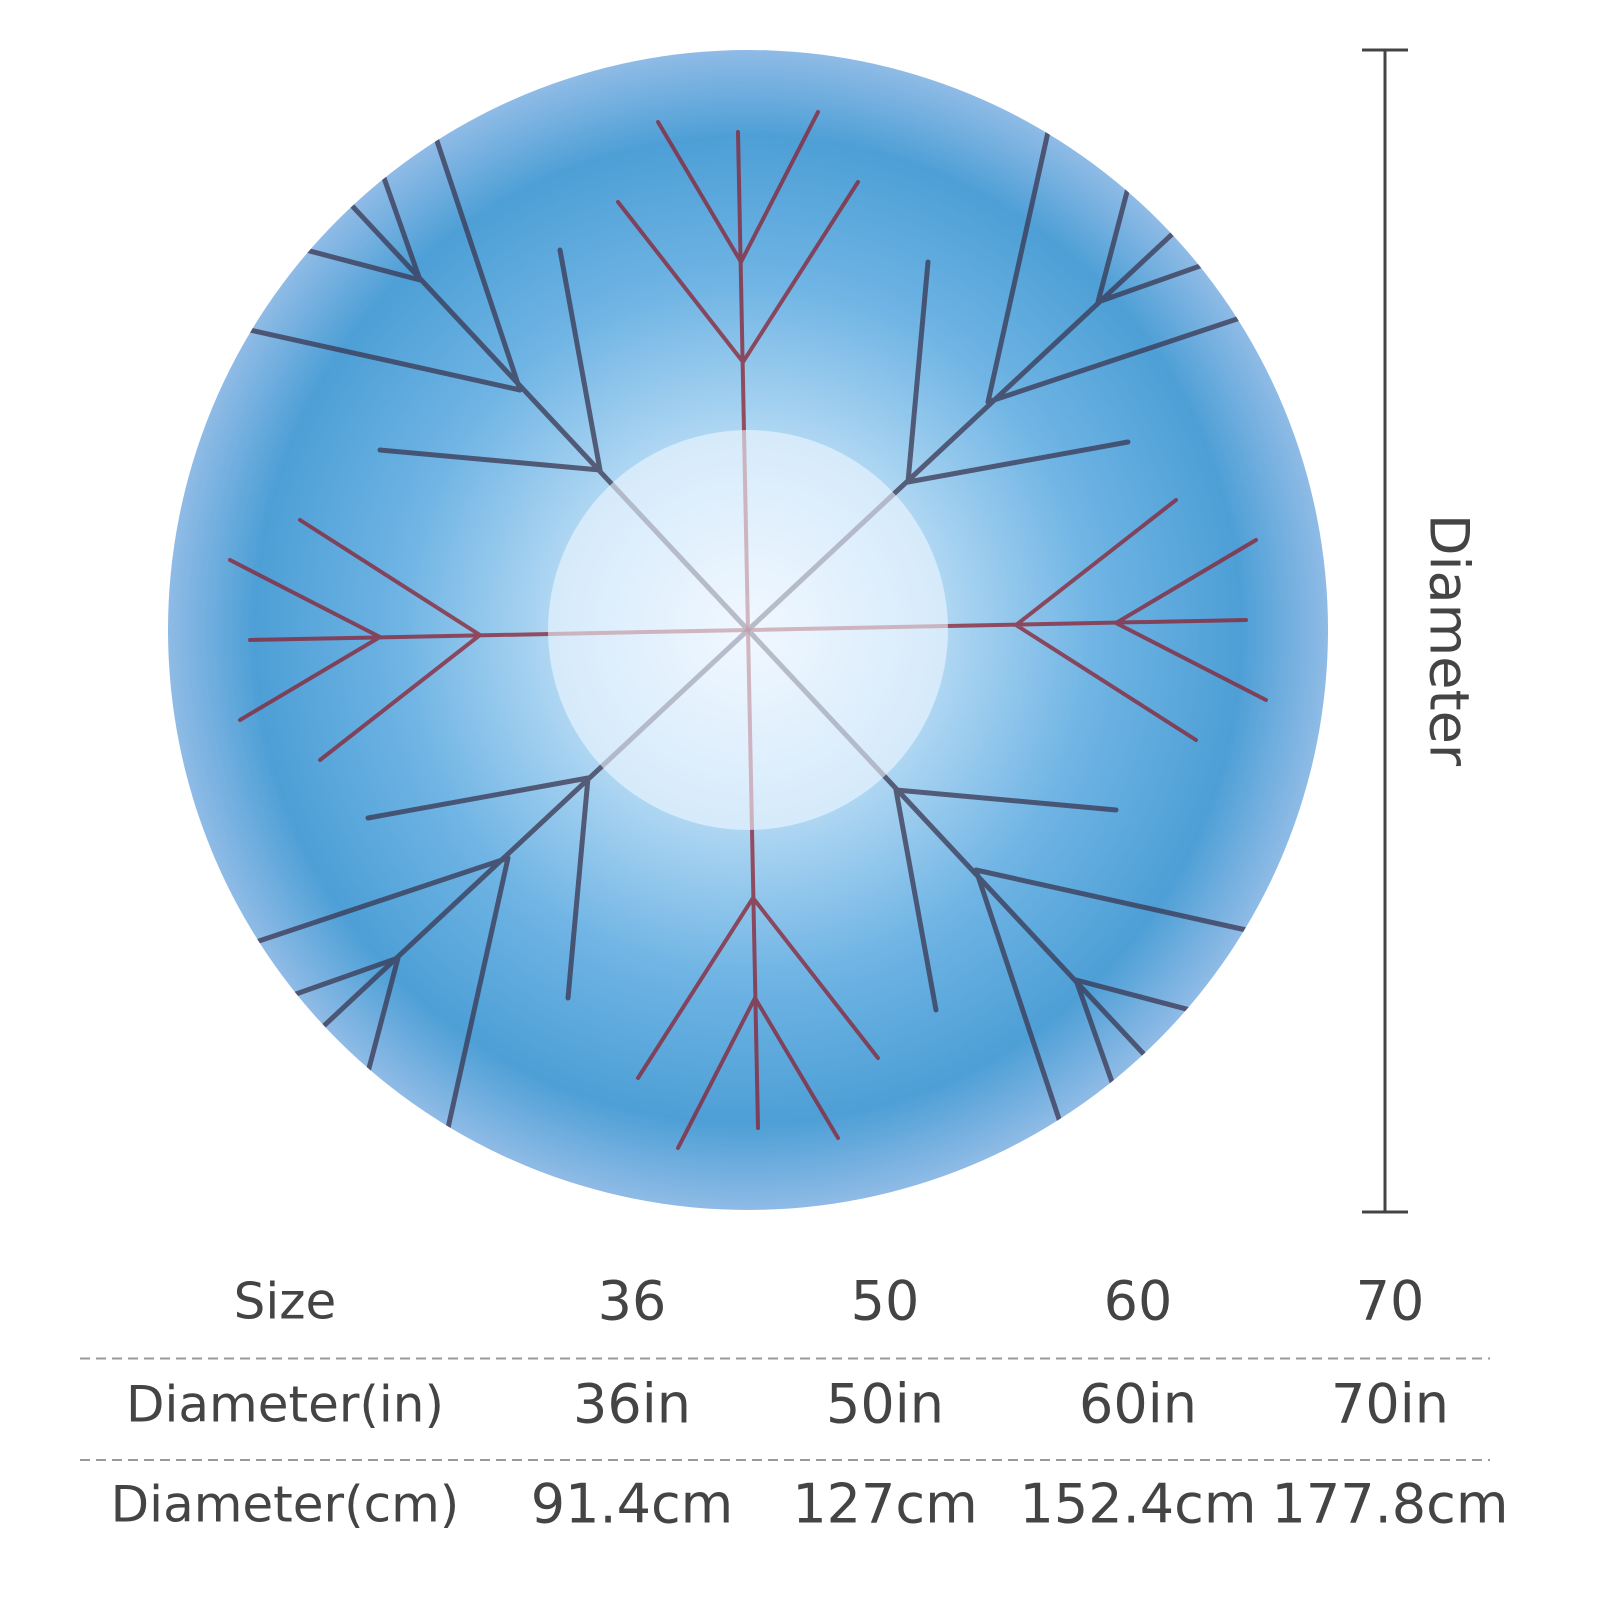 The image size is (1600, 1604). Describe the element at coordinates (885, 1404) in the screenshot. I see `table-cell: 50in` at that location.